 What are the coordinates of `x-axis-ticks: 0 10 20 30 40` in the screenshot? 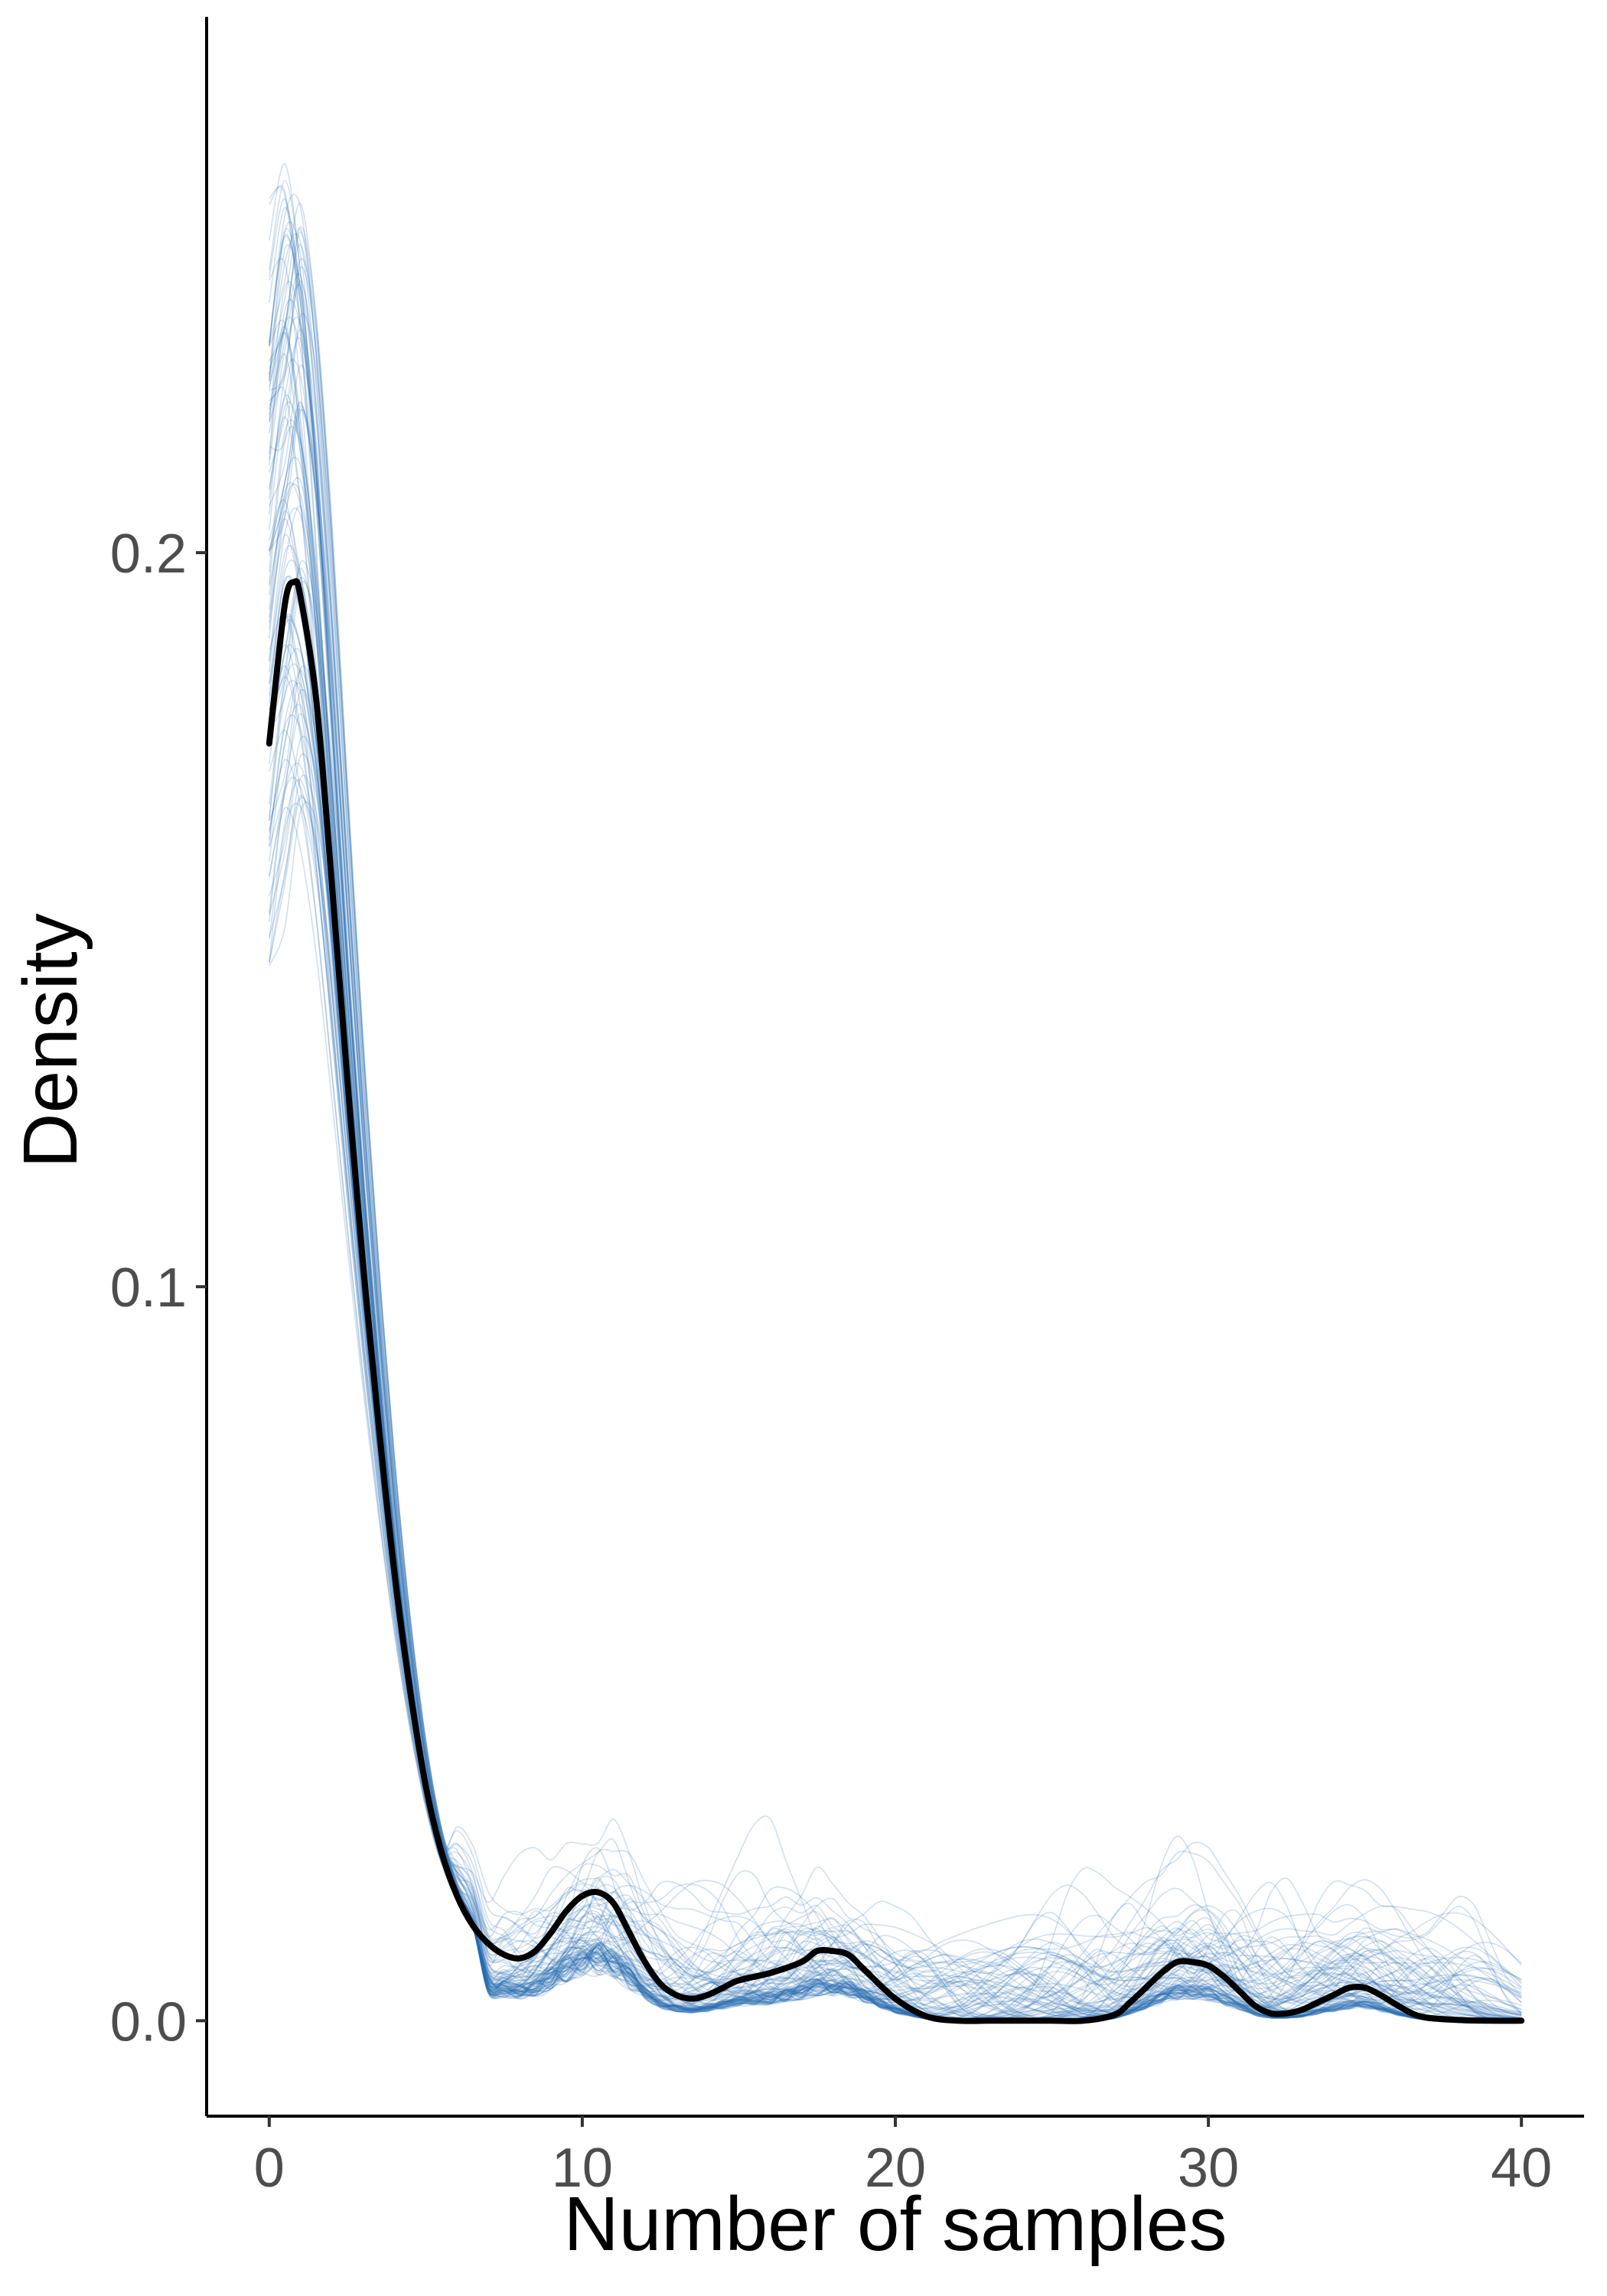 It's located at (903, 2157).